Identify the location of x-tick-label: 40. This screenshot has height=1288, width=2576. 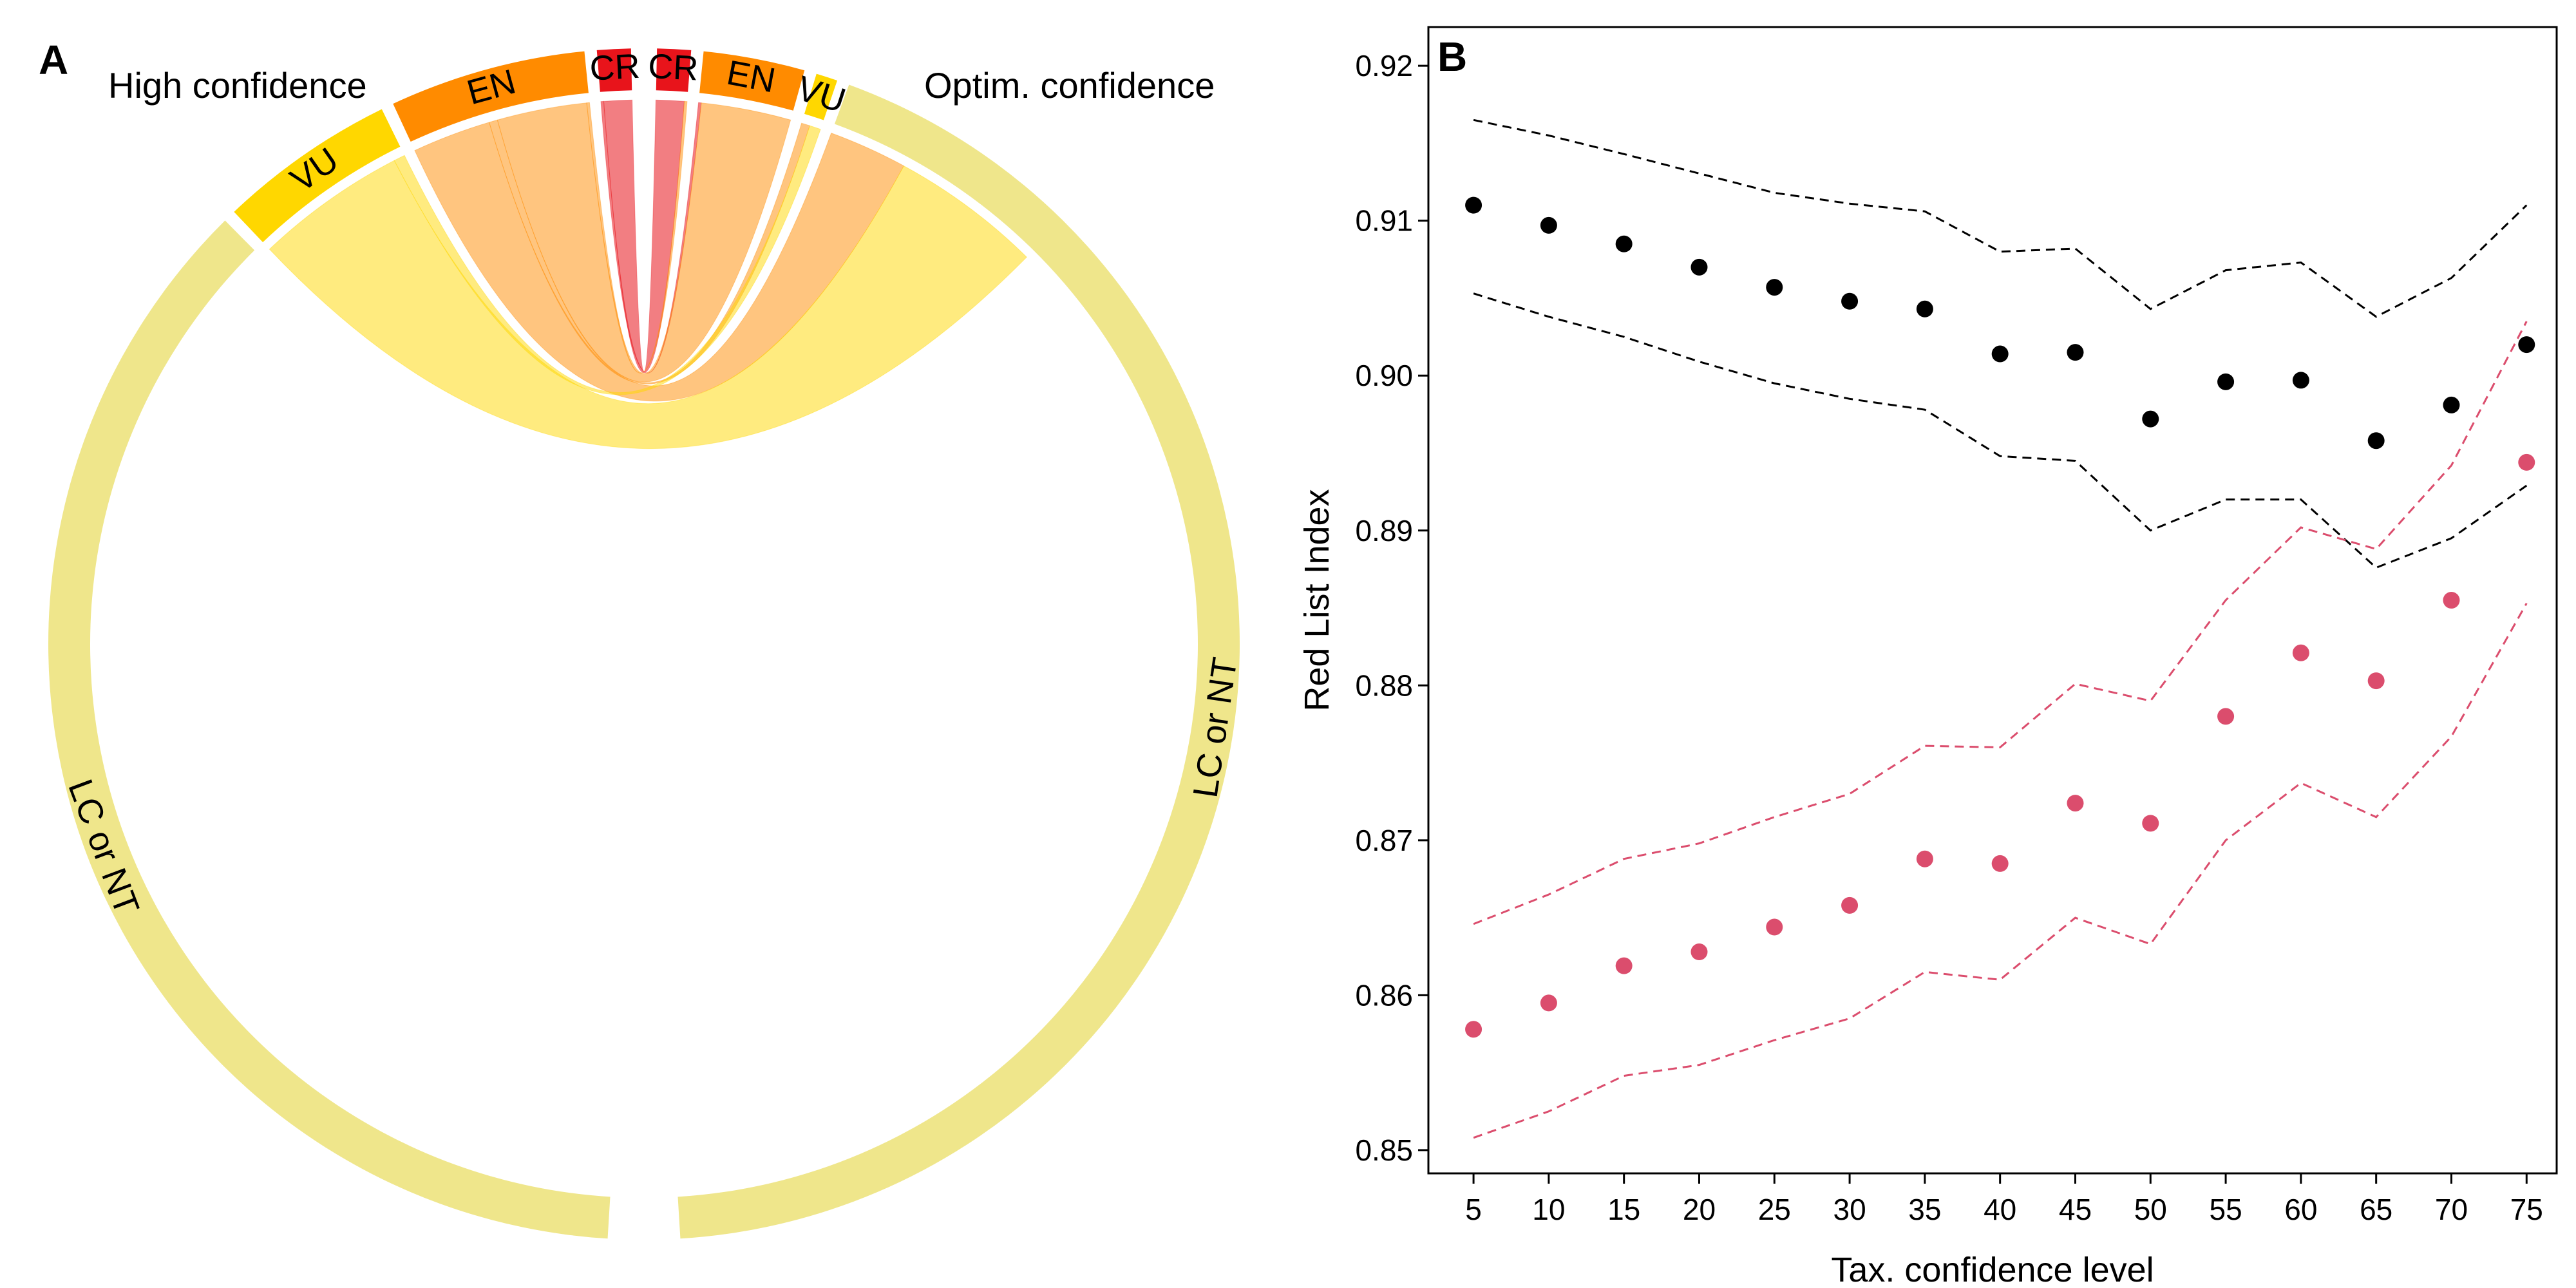
(2000, 1209).